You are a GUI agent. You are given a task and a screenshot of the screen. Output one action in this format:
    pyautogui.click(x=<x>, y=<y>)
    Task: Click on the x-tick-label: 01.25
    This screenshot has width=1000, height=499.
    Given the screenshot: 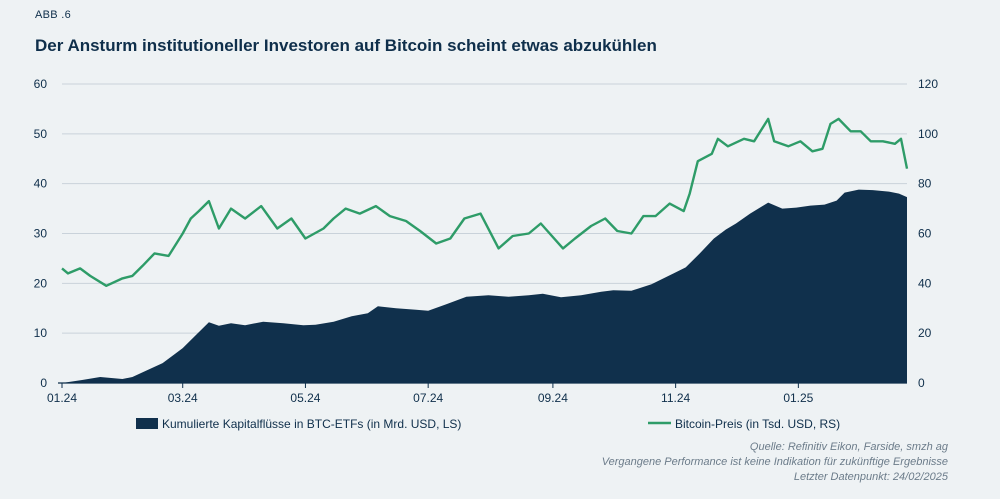 What is the action you would take?
    pyautogui.click(x=798, y=398)
    